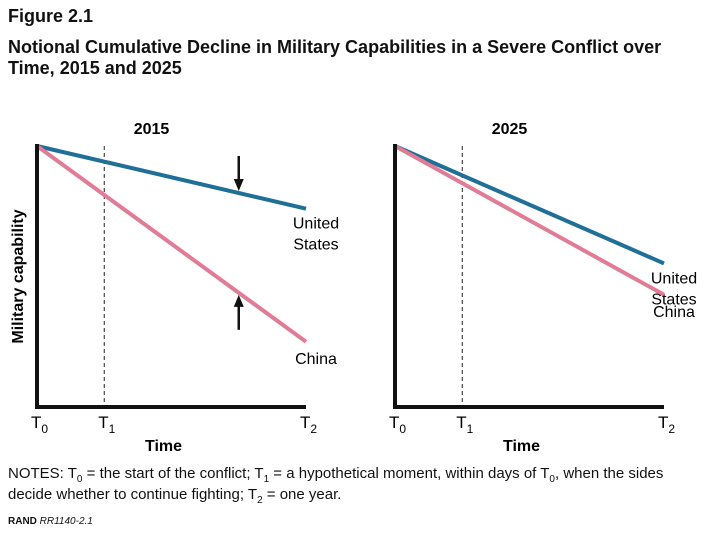 This screenshot has width=704, height=544. I want to click on y-axis-label: Military capability, so click(18, 276).